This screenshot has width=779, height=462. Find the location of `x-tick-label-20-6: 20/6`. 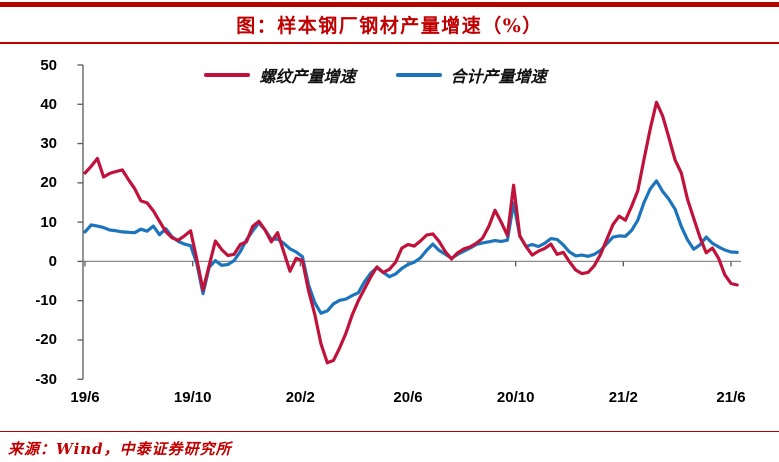

x-tick-label-20-6: 20/6 is located at coordinates (408, 397).